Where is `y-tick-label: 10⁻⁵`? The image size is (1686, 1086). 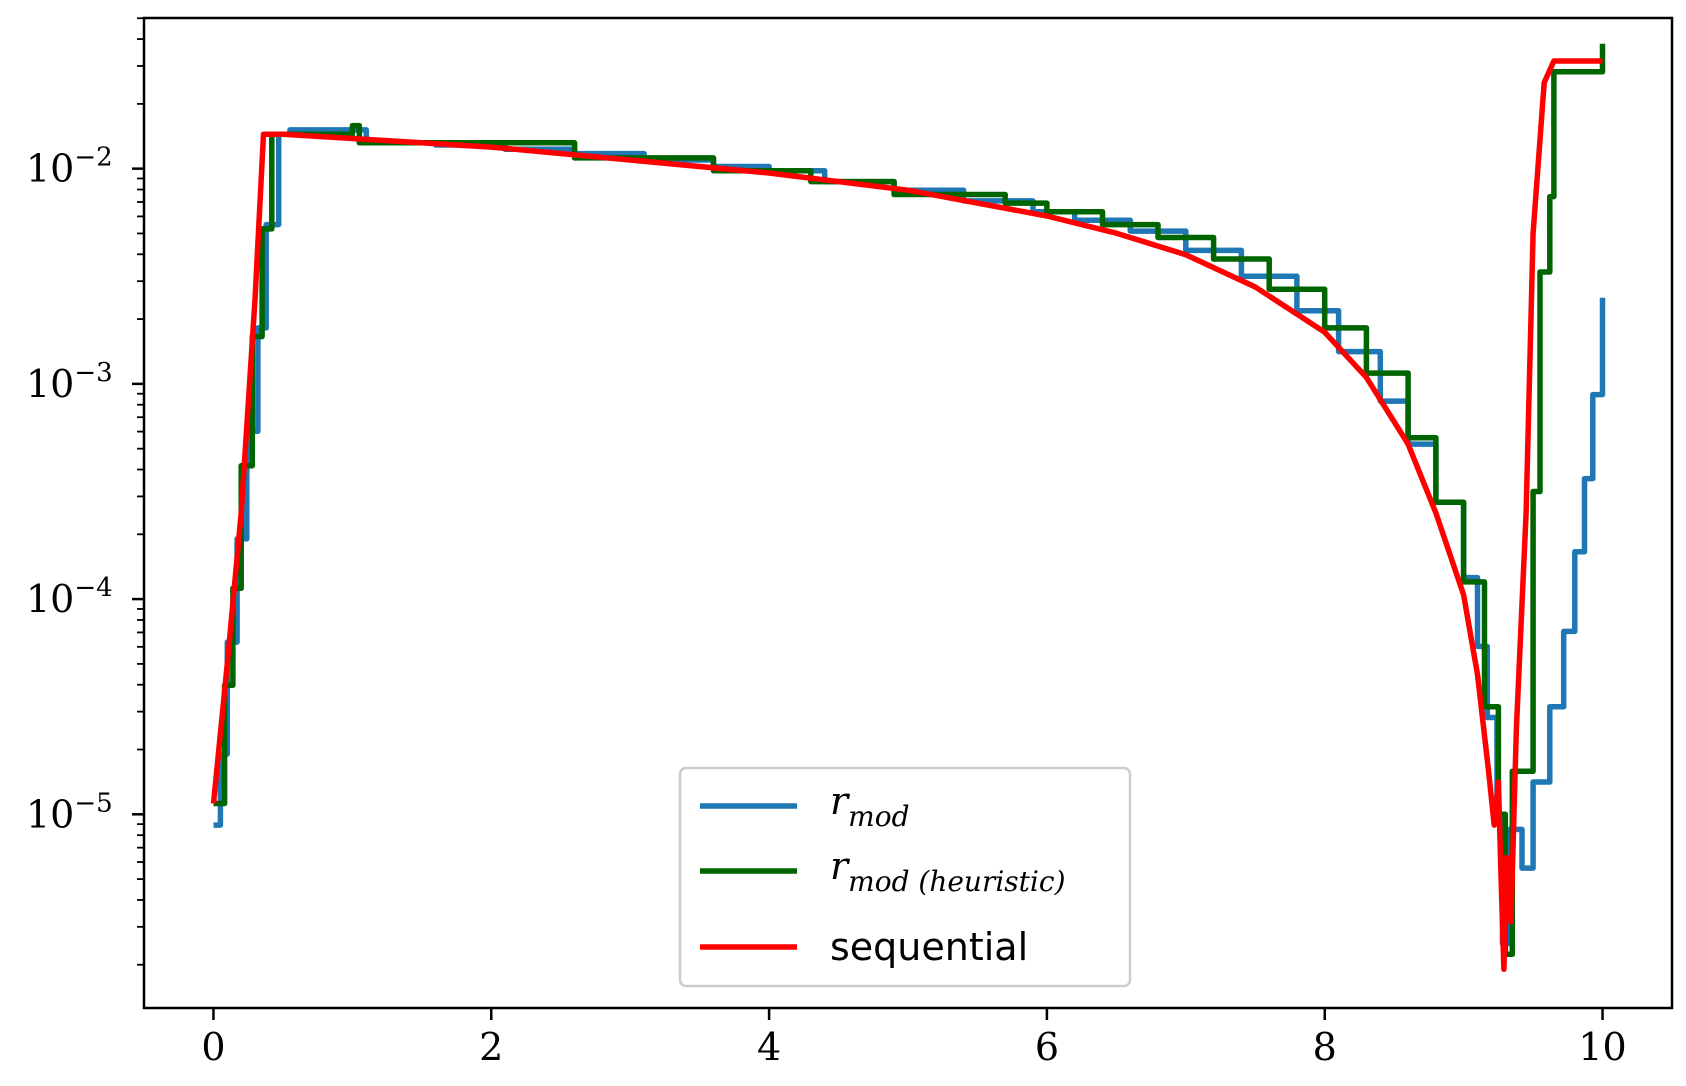
y-tick-label: 10⁻⁵ is located at coordinates (69, 812).